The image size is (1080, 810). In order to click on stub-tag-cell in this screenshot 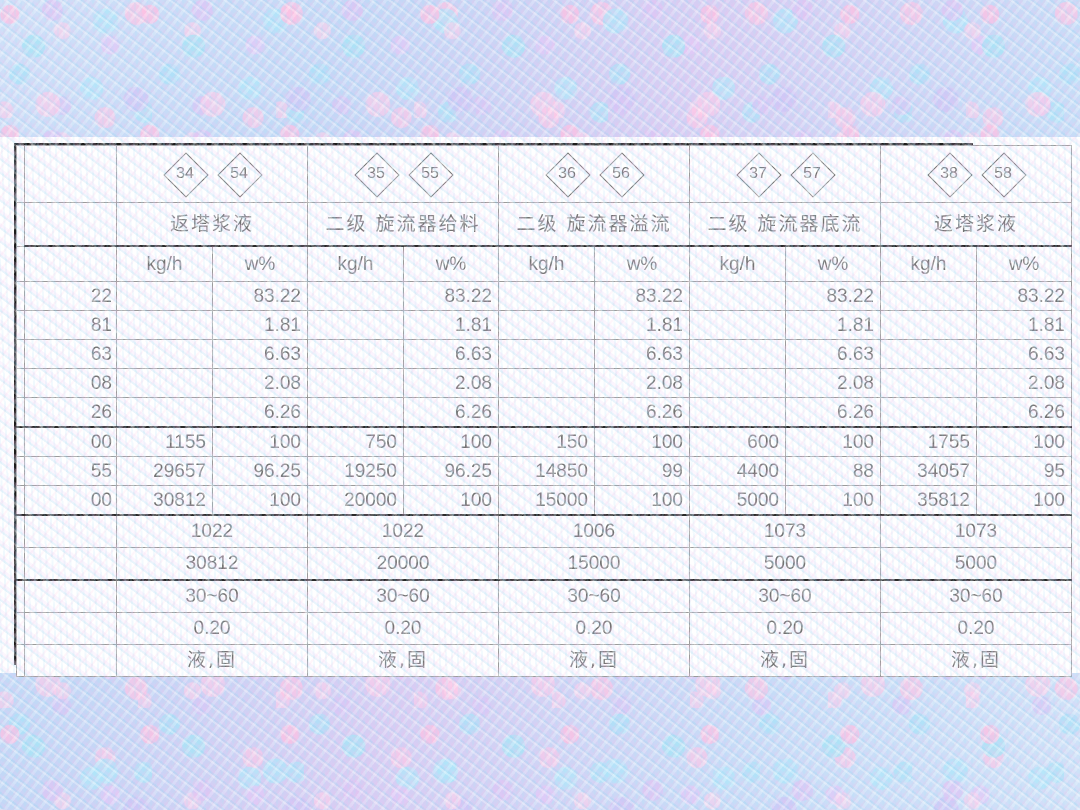, I will do `click(70, 174)`.